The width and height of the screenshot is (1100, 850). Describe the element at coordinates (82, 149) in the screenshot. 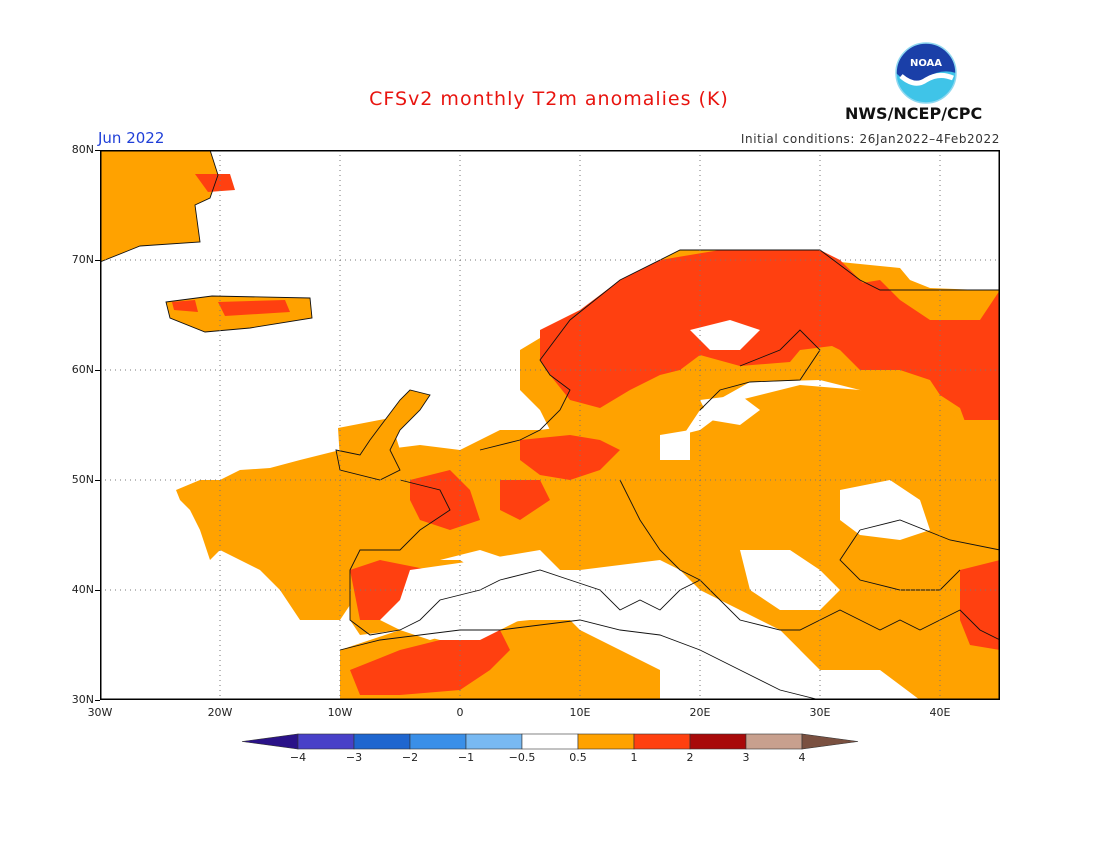

I see `lat-tick-label: 80N` at that location.